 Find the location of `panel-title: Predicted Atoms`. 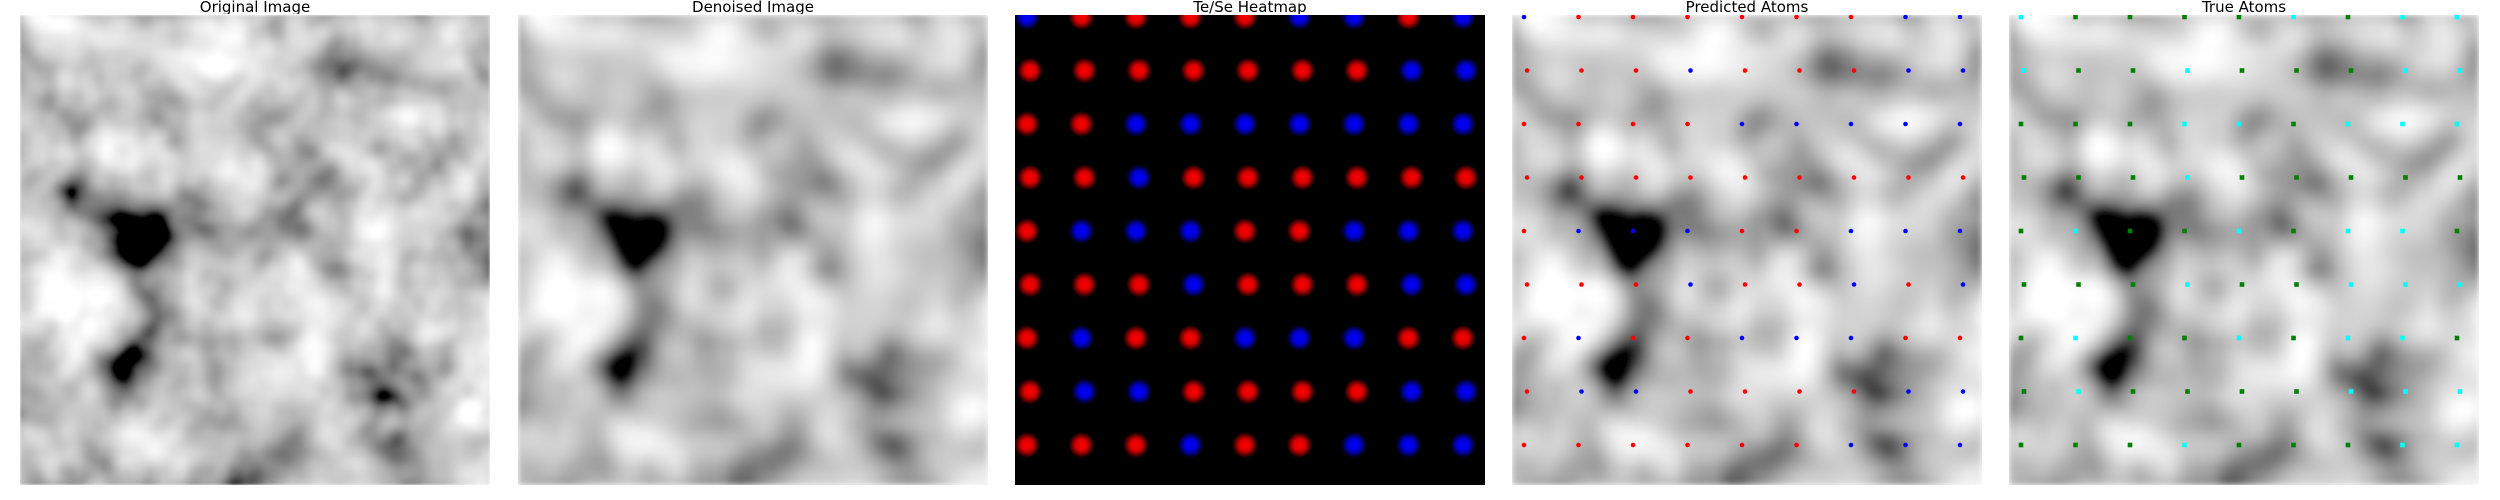

panel-title: Predicted Atoms is located at coordinates (1747, 7).